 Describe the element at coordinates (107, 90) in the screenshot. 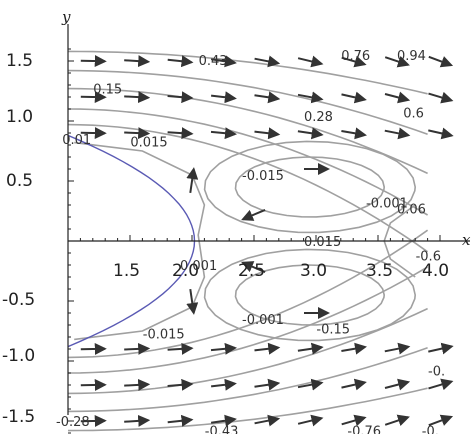

I see `contour-label: 0.15` at that location.